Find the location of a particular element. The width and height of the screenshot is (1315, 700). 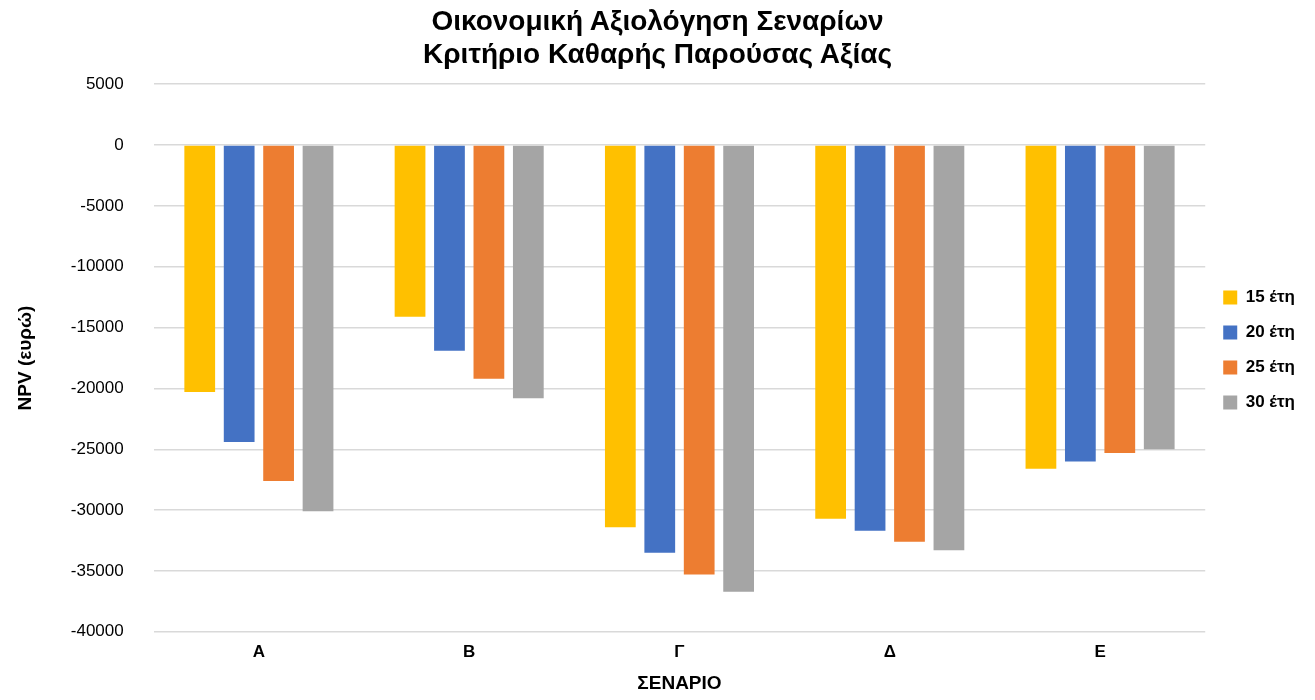

y-tick-label: -5000 is located at coordinates (102, 205).